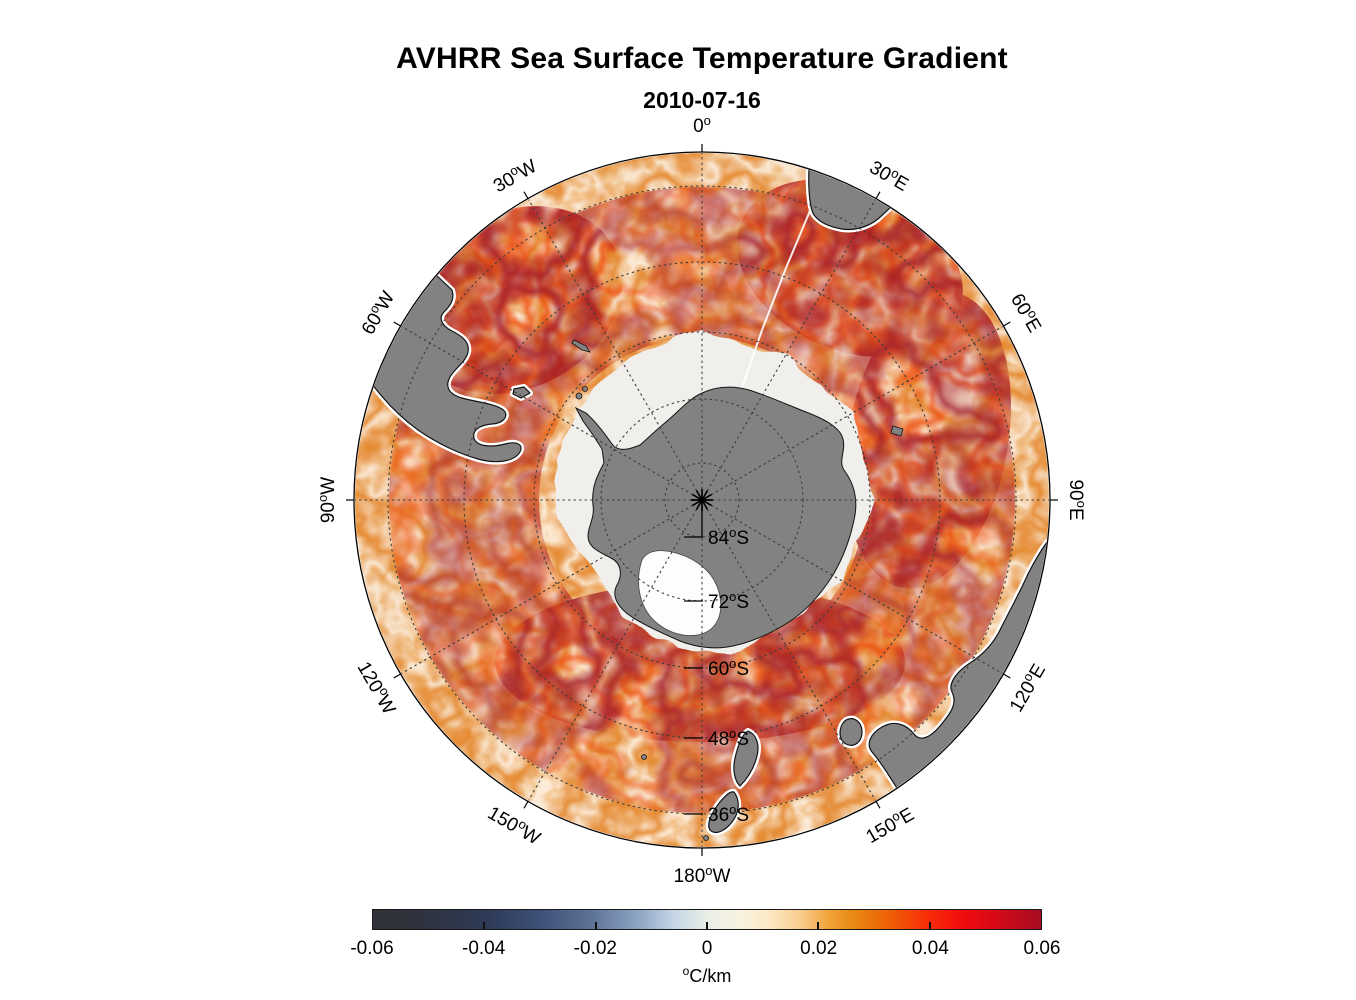 Image resolution: width=1356 pixels, height=1000 pixels. I want to click on colorbar-tick-label: 0, so click(707, 948).